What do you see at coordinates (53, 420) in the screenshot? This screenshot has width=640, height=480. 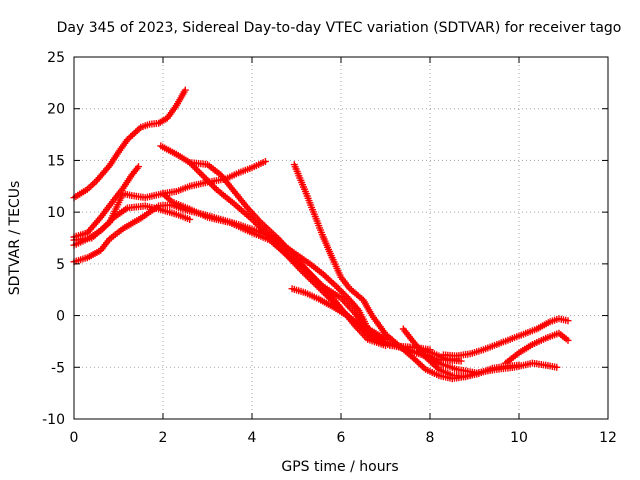 I see `y-tick-label: -10` at bounding box center [53, 420].